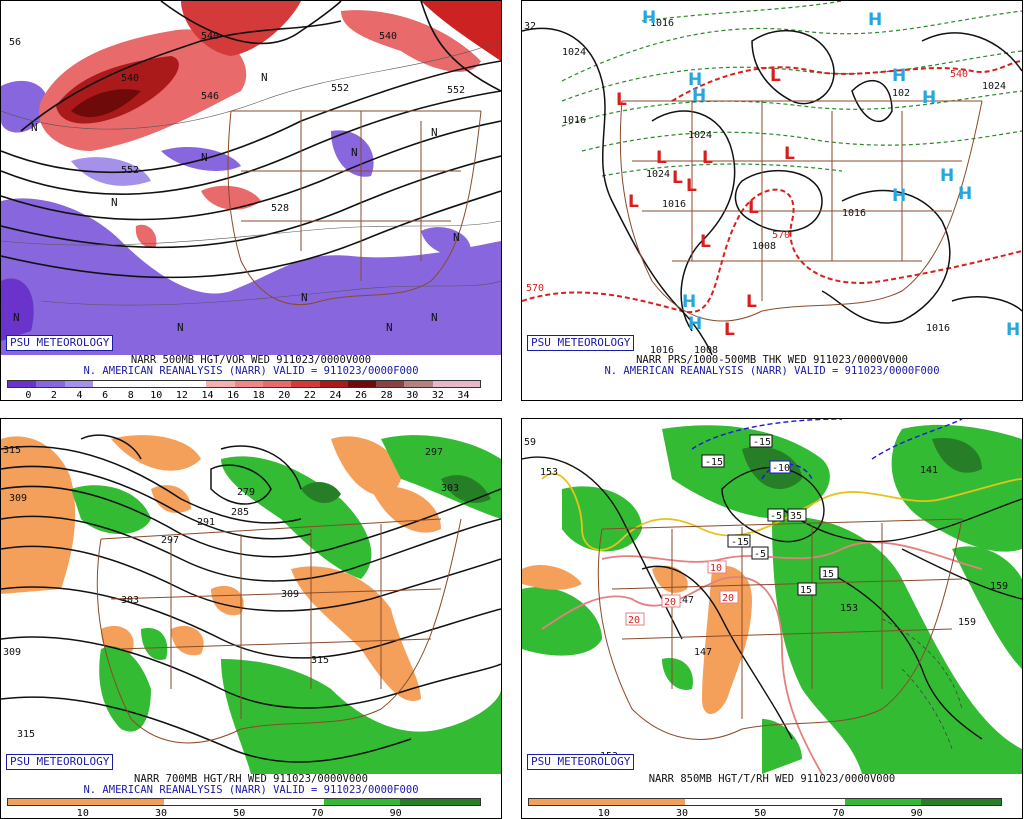 This screenshot has height=819, width=1024. Describe the element at coordinates (239, 813) in the screenshot. I see `scale-tick: 50` at that location.